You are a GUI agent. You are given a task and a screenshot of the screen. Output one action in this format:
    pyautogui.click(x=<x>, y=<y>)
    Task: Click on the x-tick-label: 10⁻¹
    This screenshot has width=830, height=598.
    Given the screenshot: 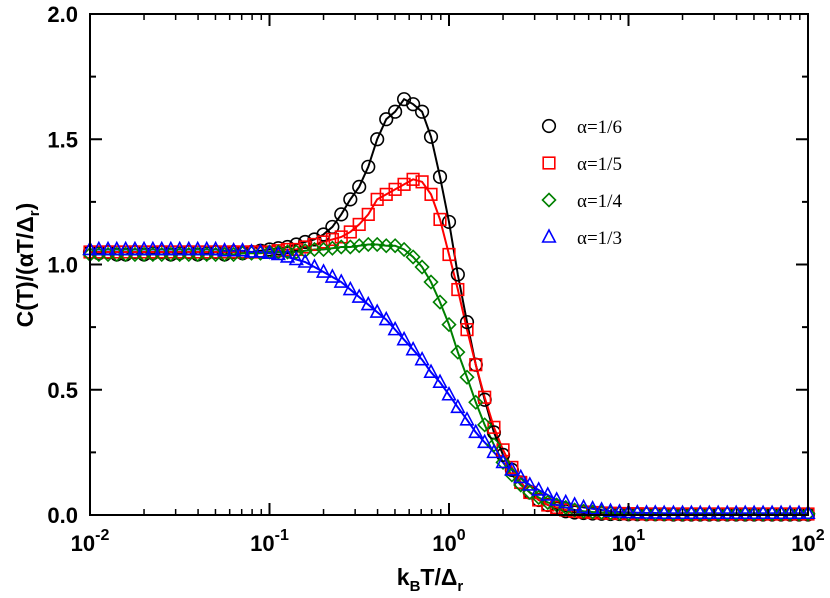 What is the action you would take?
    pyautogui.click(x=269, y=541)
    